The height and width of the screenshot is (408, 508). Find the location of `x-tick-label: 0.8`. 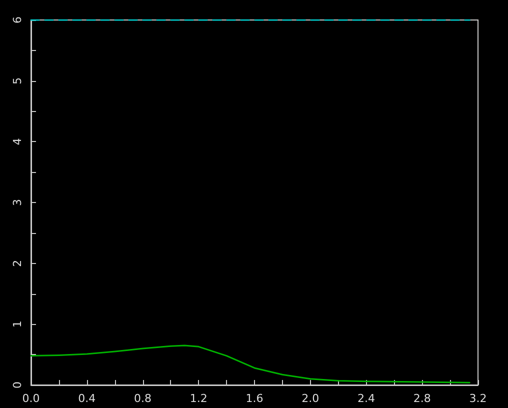

x-tick-label: 0.8 is located at coordinates (143, 398).